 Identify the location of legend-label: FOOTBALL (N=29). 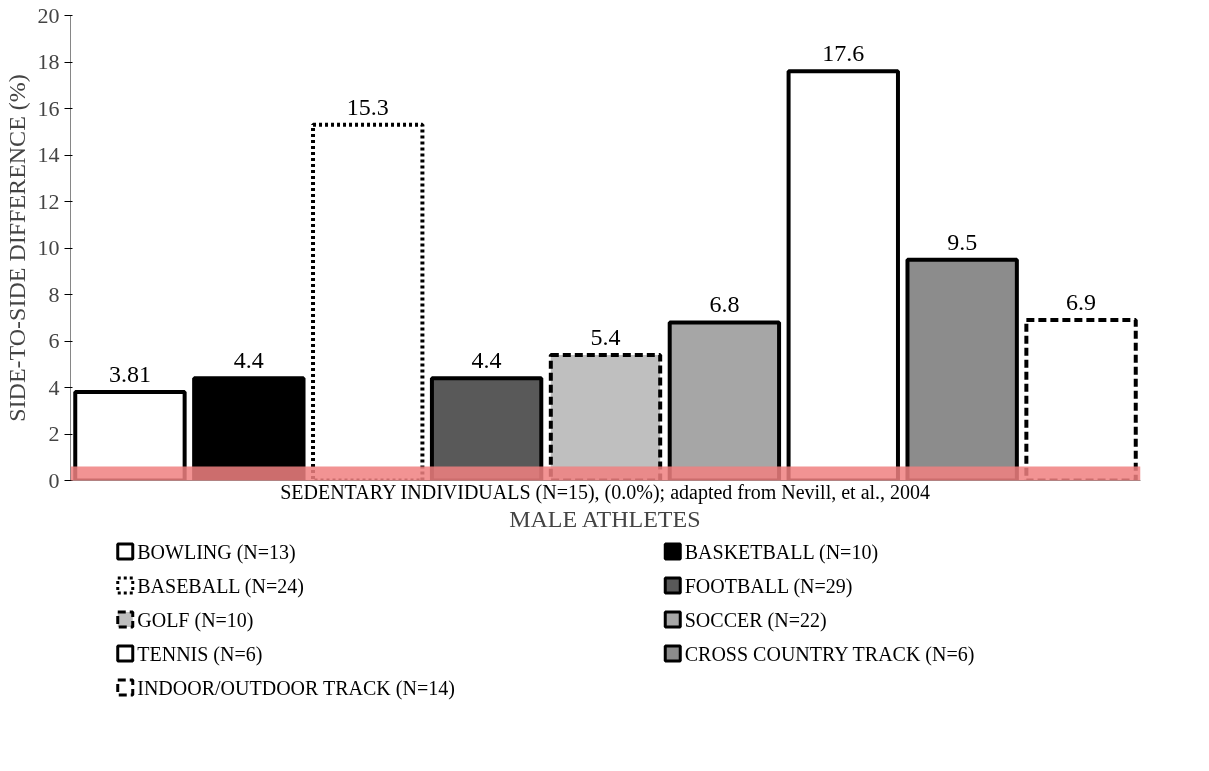
(768, 586).